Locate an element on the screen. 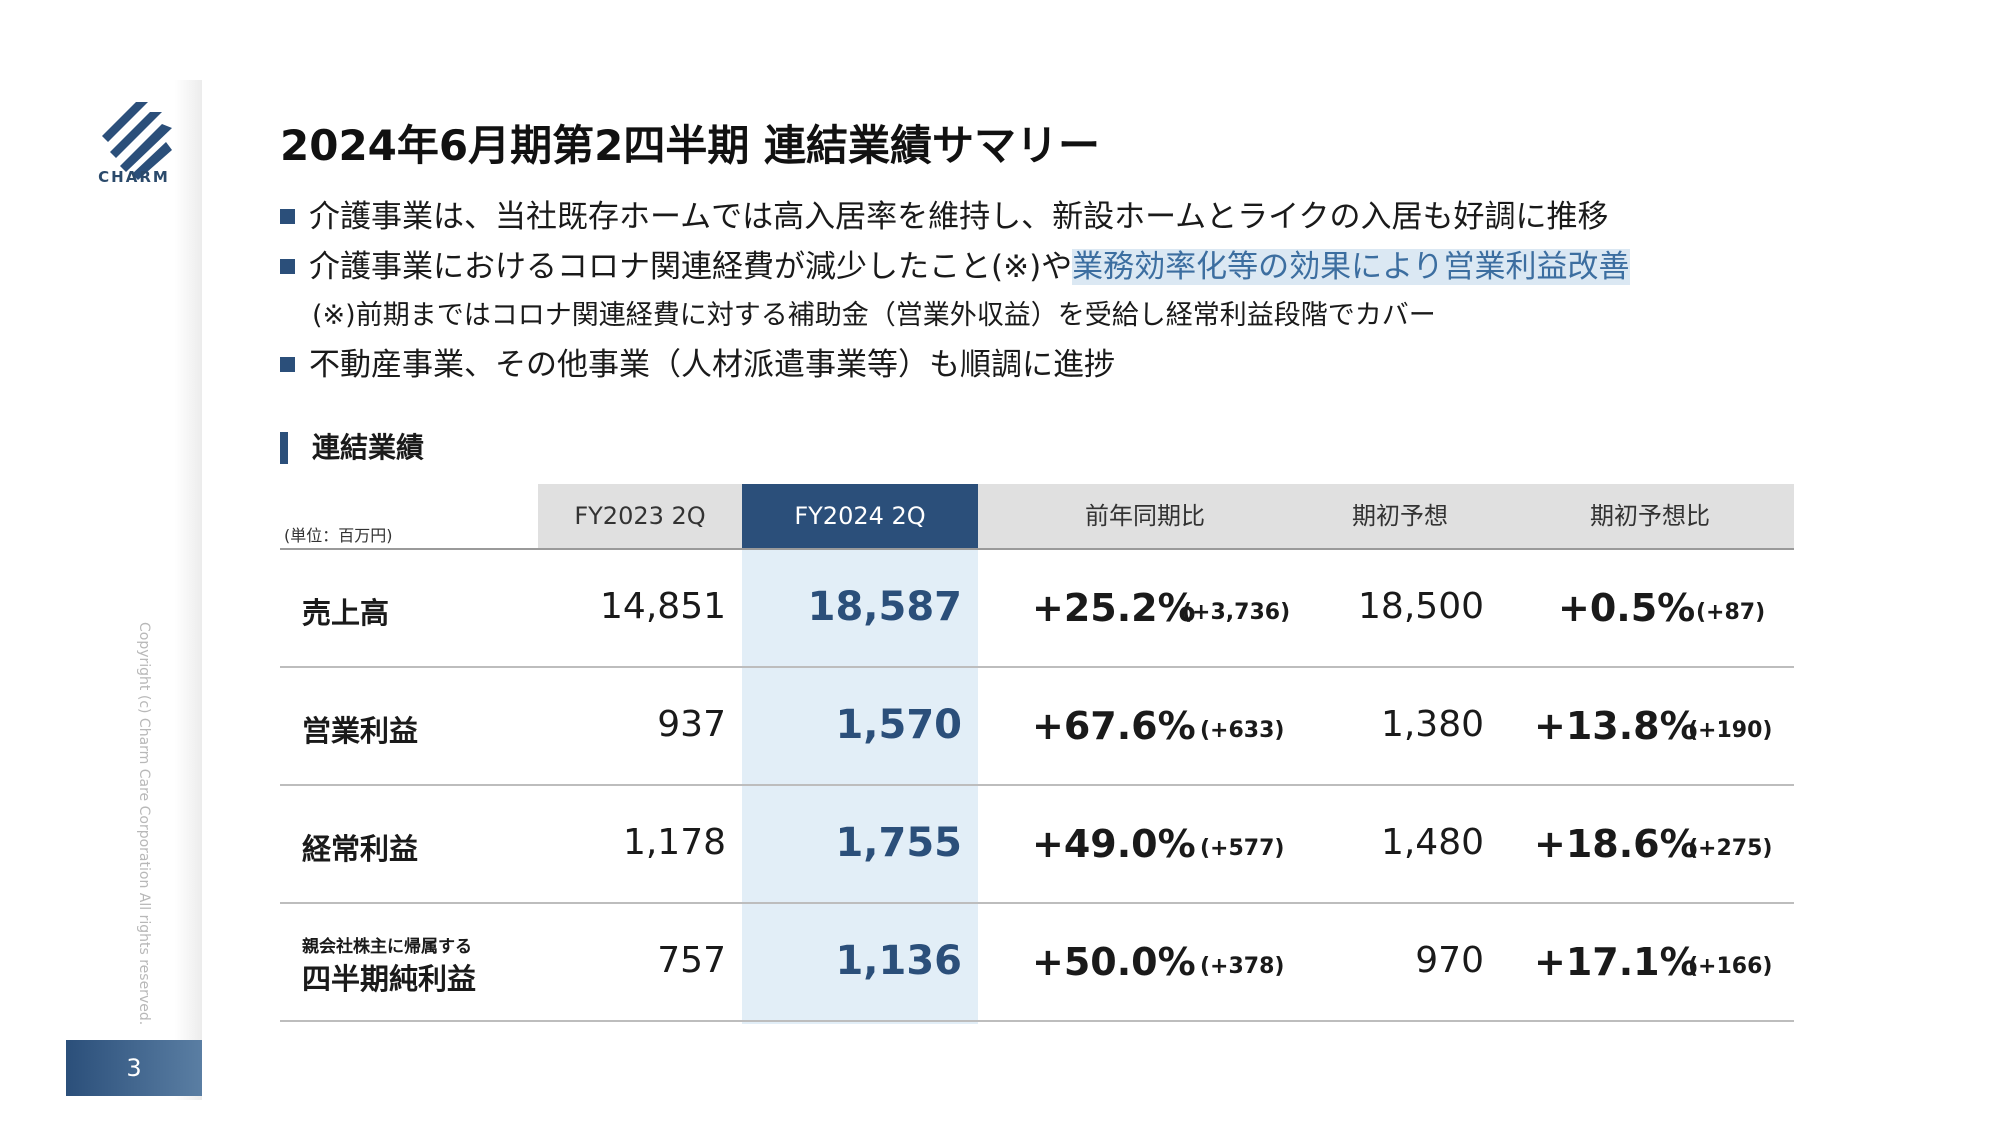  cell-yoy-diff: (+3,736) is located at coordinates (1236, 612).